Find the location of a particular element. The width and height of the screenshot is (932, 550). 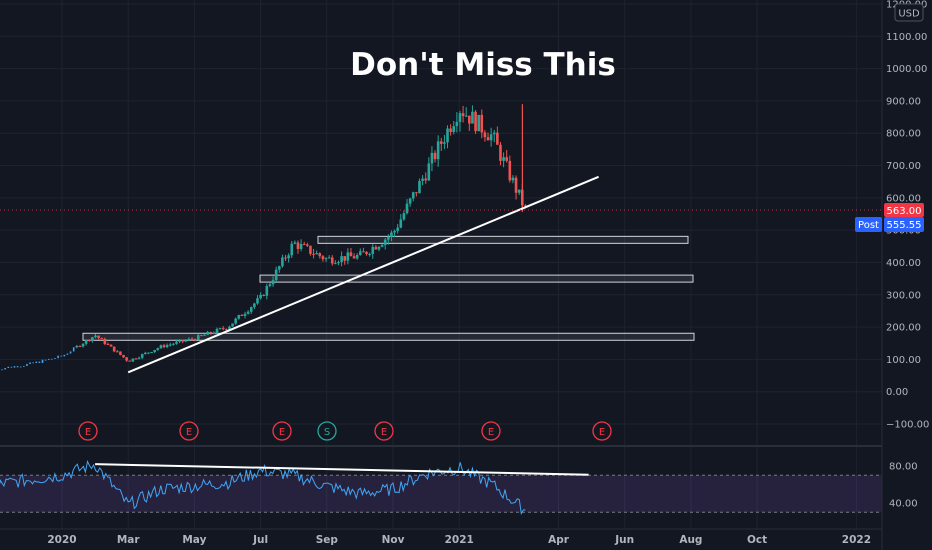

rsi-band is located at coordinates (441, 494).